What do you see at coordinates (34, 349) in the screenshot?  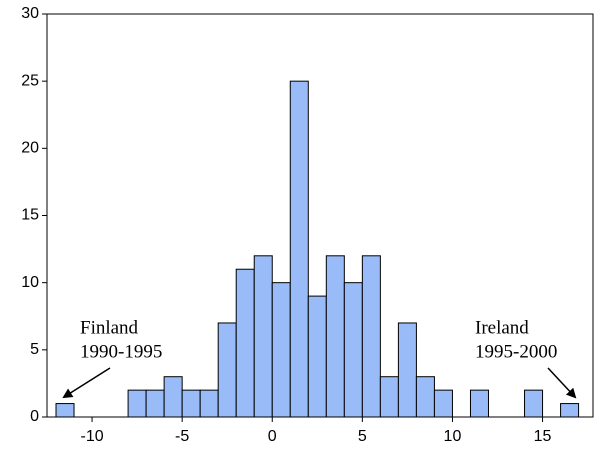 I see `y-tick-label: 5` at bounding box center [34, 349].